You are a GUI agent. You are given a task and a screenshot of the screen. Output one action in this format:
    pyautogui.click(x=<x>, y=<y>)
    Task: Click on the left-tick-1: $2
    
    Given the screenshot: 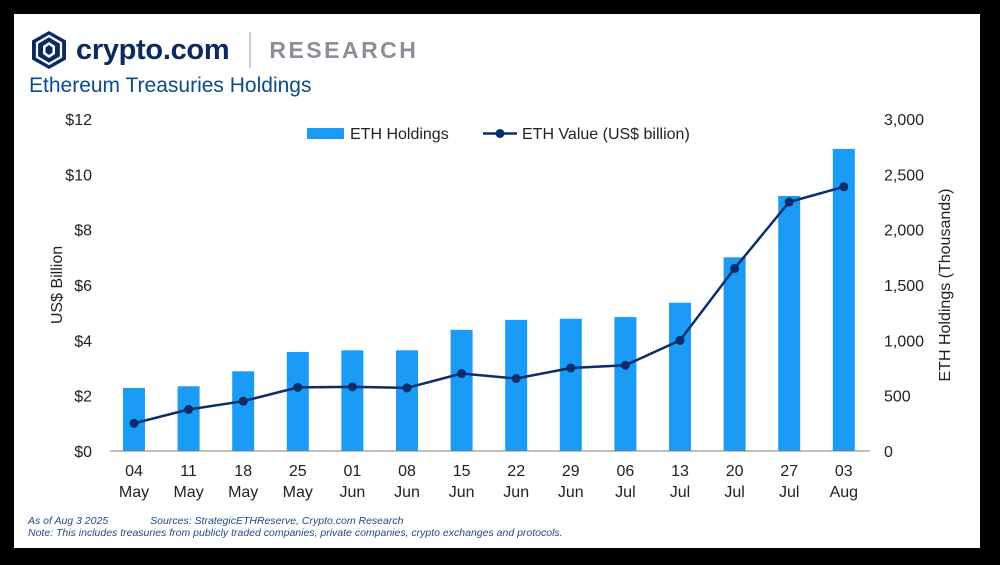 What is the action you would take?
    pyautogui.click(x=83, y=397)
    